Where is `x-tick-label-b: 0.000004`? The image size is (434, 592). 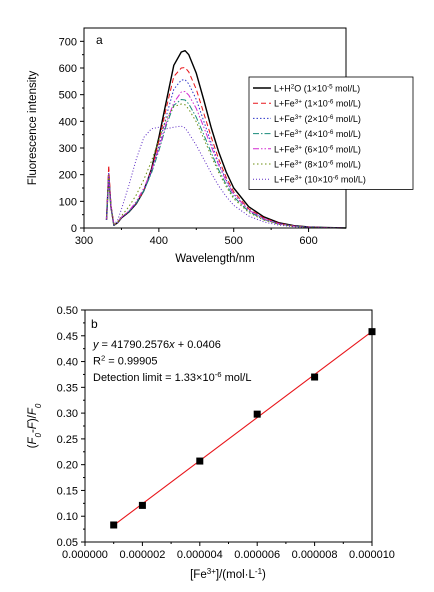 x-tick-label-b: 0.000004 is located at coordinates (200, 555).